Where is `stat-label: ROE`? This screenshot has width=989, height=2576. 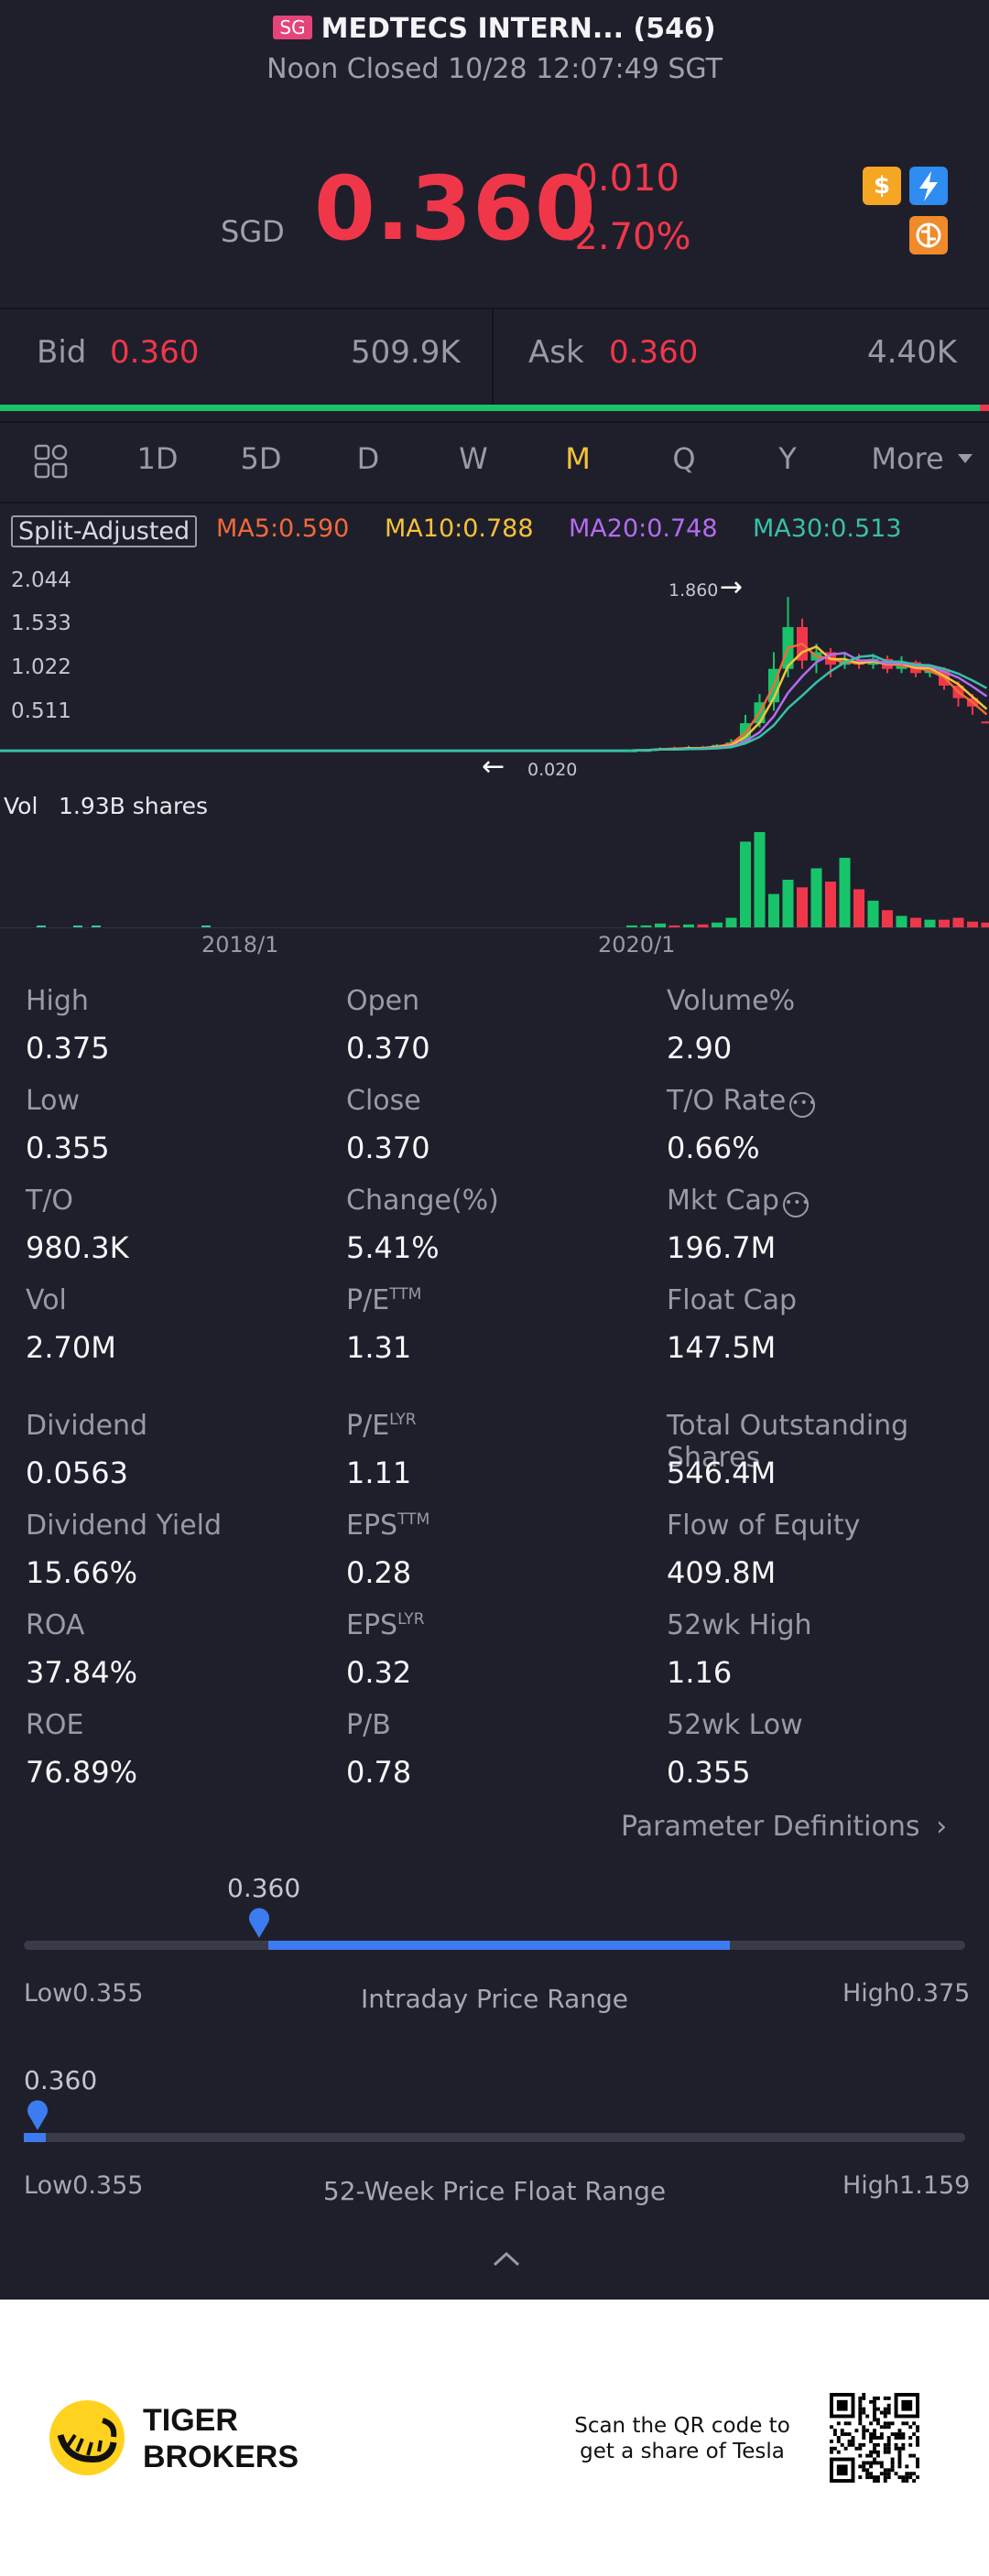 stat-label: ROE is located at coordinates (54, 1725).